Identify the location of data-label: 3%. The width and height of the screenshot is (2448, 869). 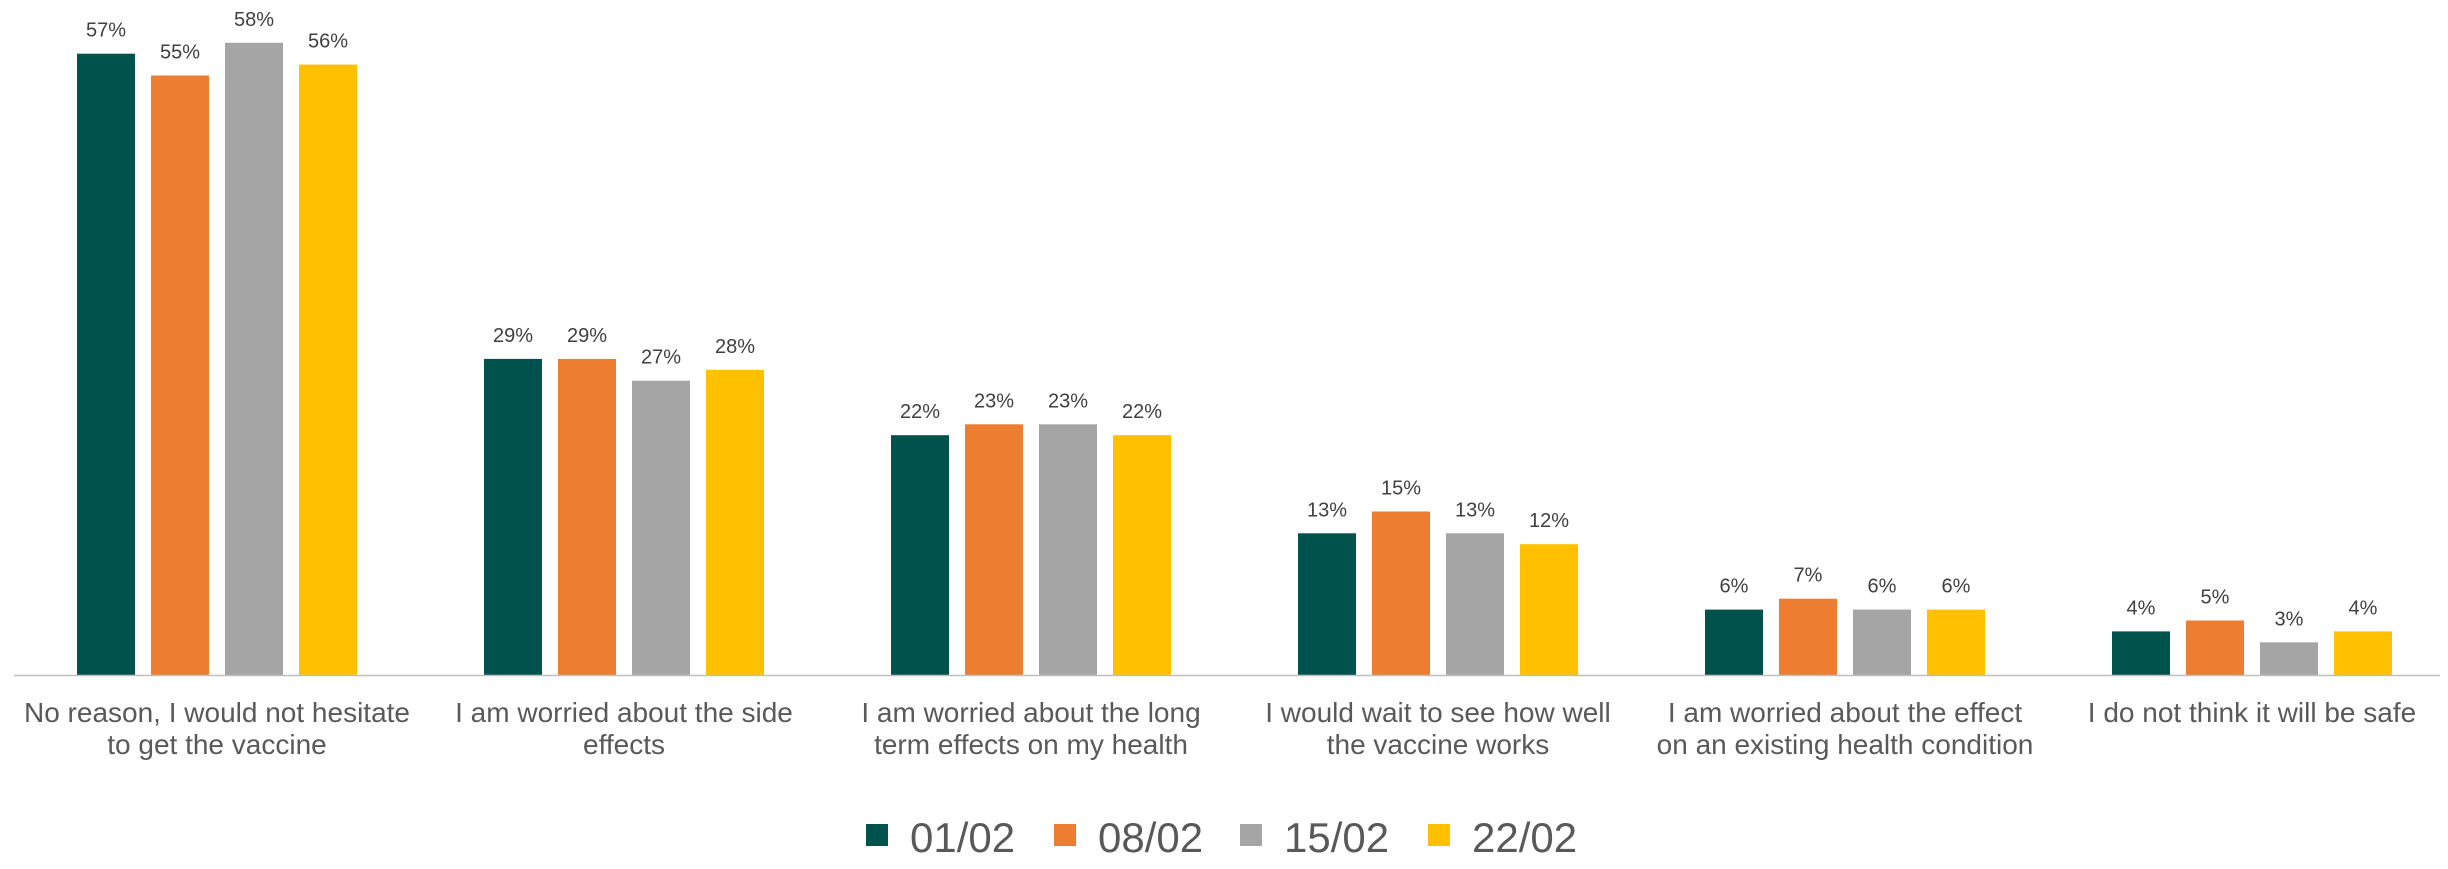
(2289, 619).